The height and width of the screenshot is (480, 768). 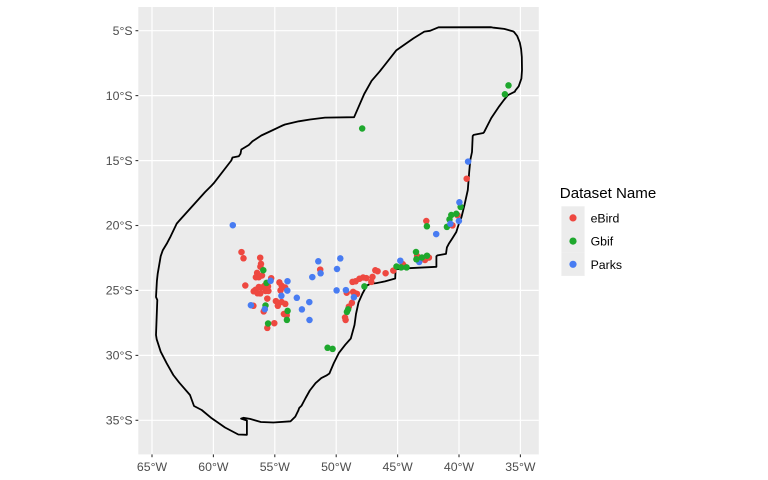 What do you see at coordinates (119, 96) in the screenshot?
I see `svg-text: 10°S` at bounding box center [119, 96].